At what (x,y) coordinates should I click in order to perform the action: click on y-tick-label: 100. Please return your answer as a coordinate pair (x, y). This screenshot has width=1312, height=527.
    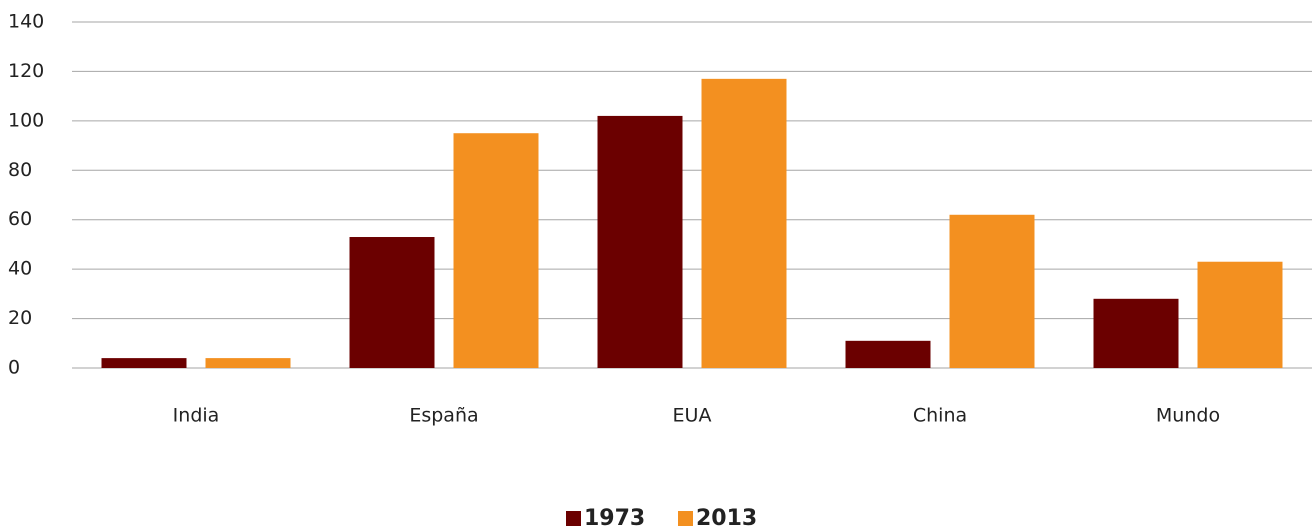
    Looking at the image, I should click on (26, 120).